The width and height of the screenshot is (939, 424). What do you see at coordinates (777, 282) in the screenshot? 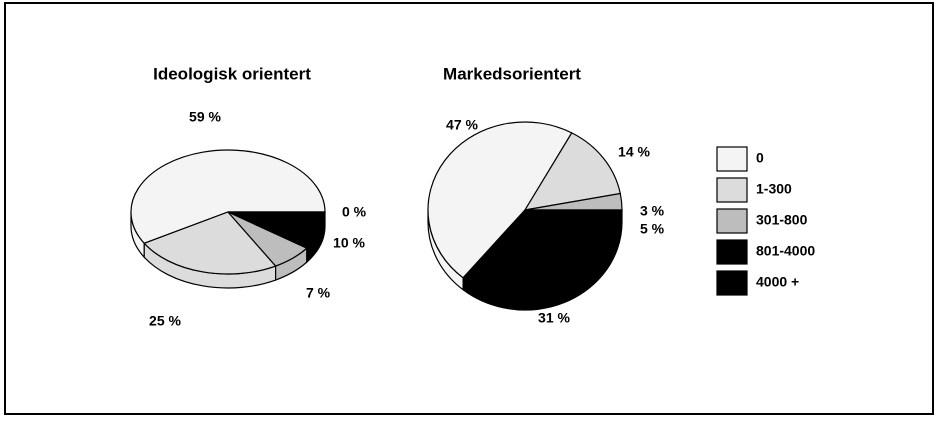
I see `legend-label: 4000 +` at bounding box center [777, 282].